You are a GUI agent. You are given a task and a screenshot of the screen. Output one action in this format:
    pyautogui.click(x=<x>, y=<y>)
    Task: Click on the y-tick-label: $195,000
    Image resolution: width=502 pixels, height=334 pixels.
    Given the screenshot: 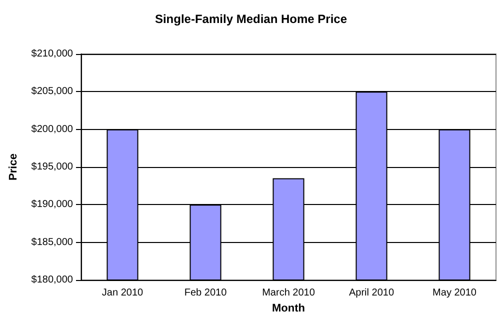 What is the action you would take?
    pyautogui.click(x=52, y=167)
    